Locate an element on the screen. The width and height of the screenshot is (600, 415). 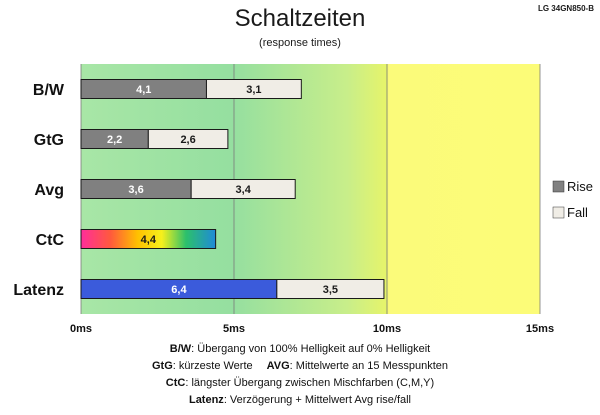
legend-label-rise: Rise is located at coordinates (580, 186).